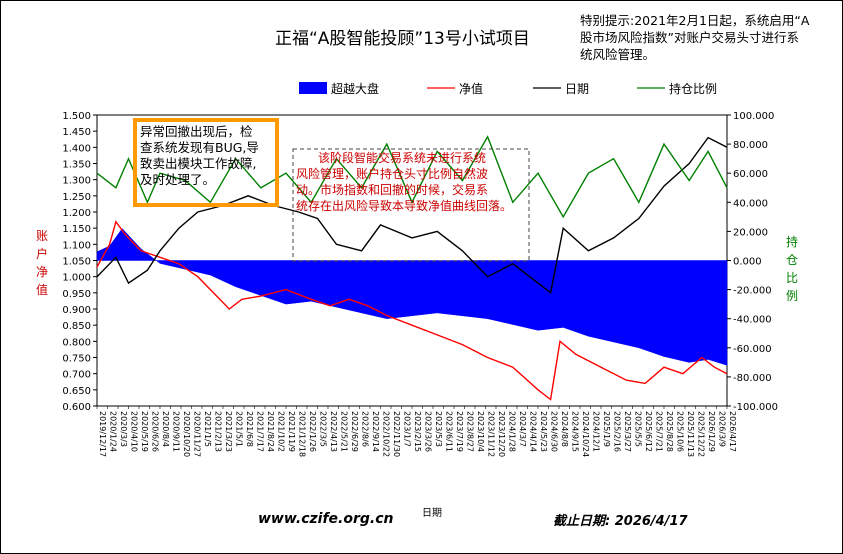 The width and height of the screenshot is (843, 554). What do you see at coordinates (753, 116) in the screenshot?
I see `y-tick-label-right: 100.000` at bounding box center [753, 116].